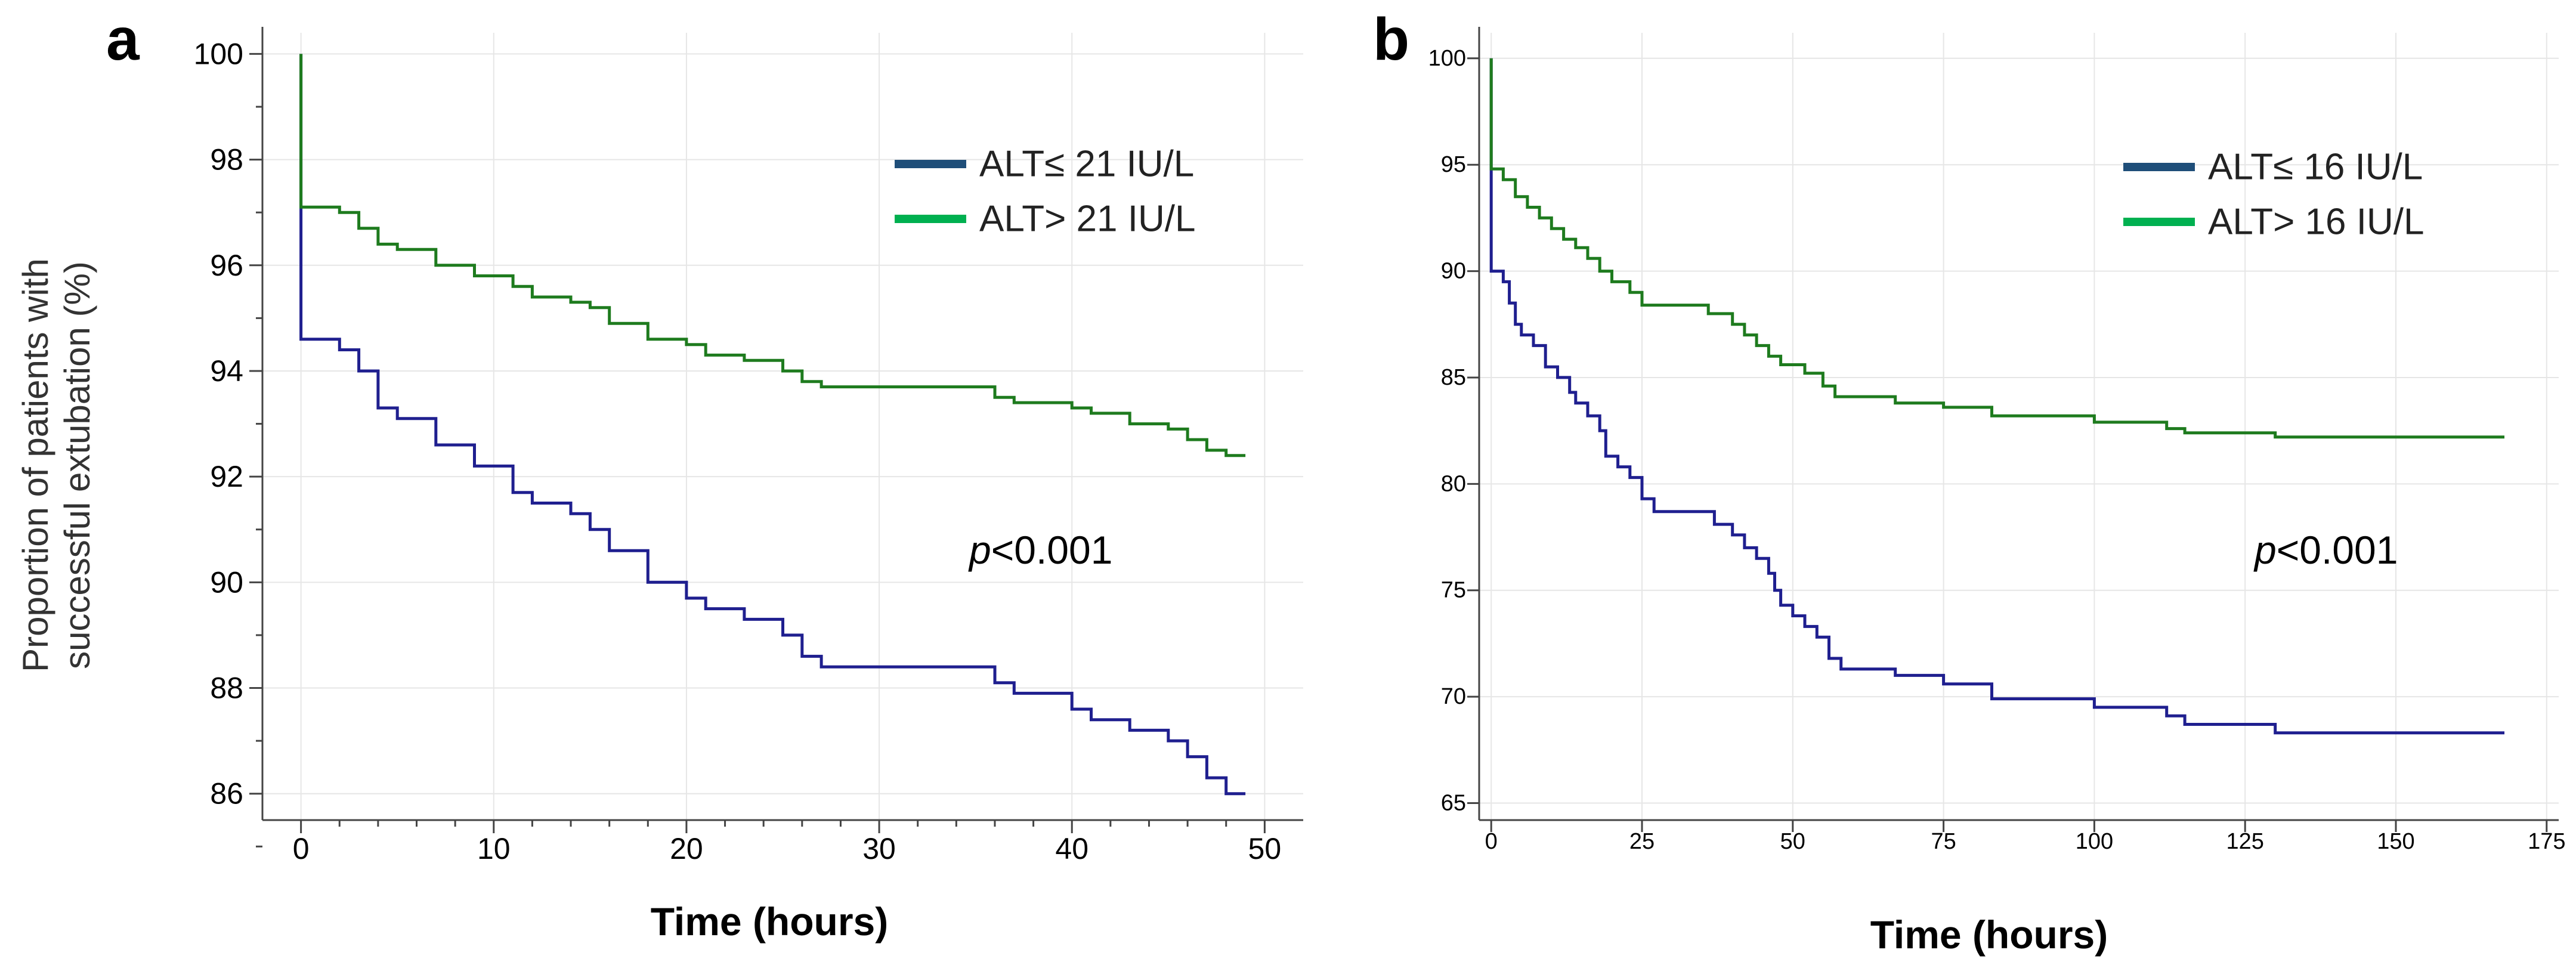 This screenshot has width=2576, height=968. I want to click on panel-b-xtick-label-3: 75, so click(1943, 841).